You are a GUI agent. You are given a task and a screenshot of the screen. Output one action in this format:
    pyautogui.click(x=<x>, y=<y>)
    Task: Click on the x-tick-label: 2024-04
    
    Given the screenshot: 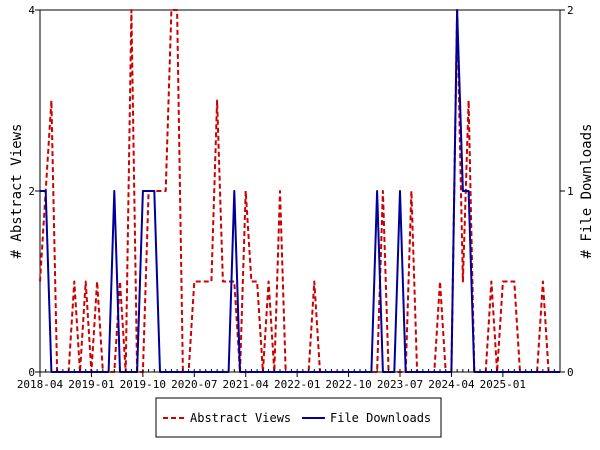 What is the action you would take?
    pyautogui.click(x=451, y=384)
    